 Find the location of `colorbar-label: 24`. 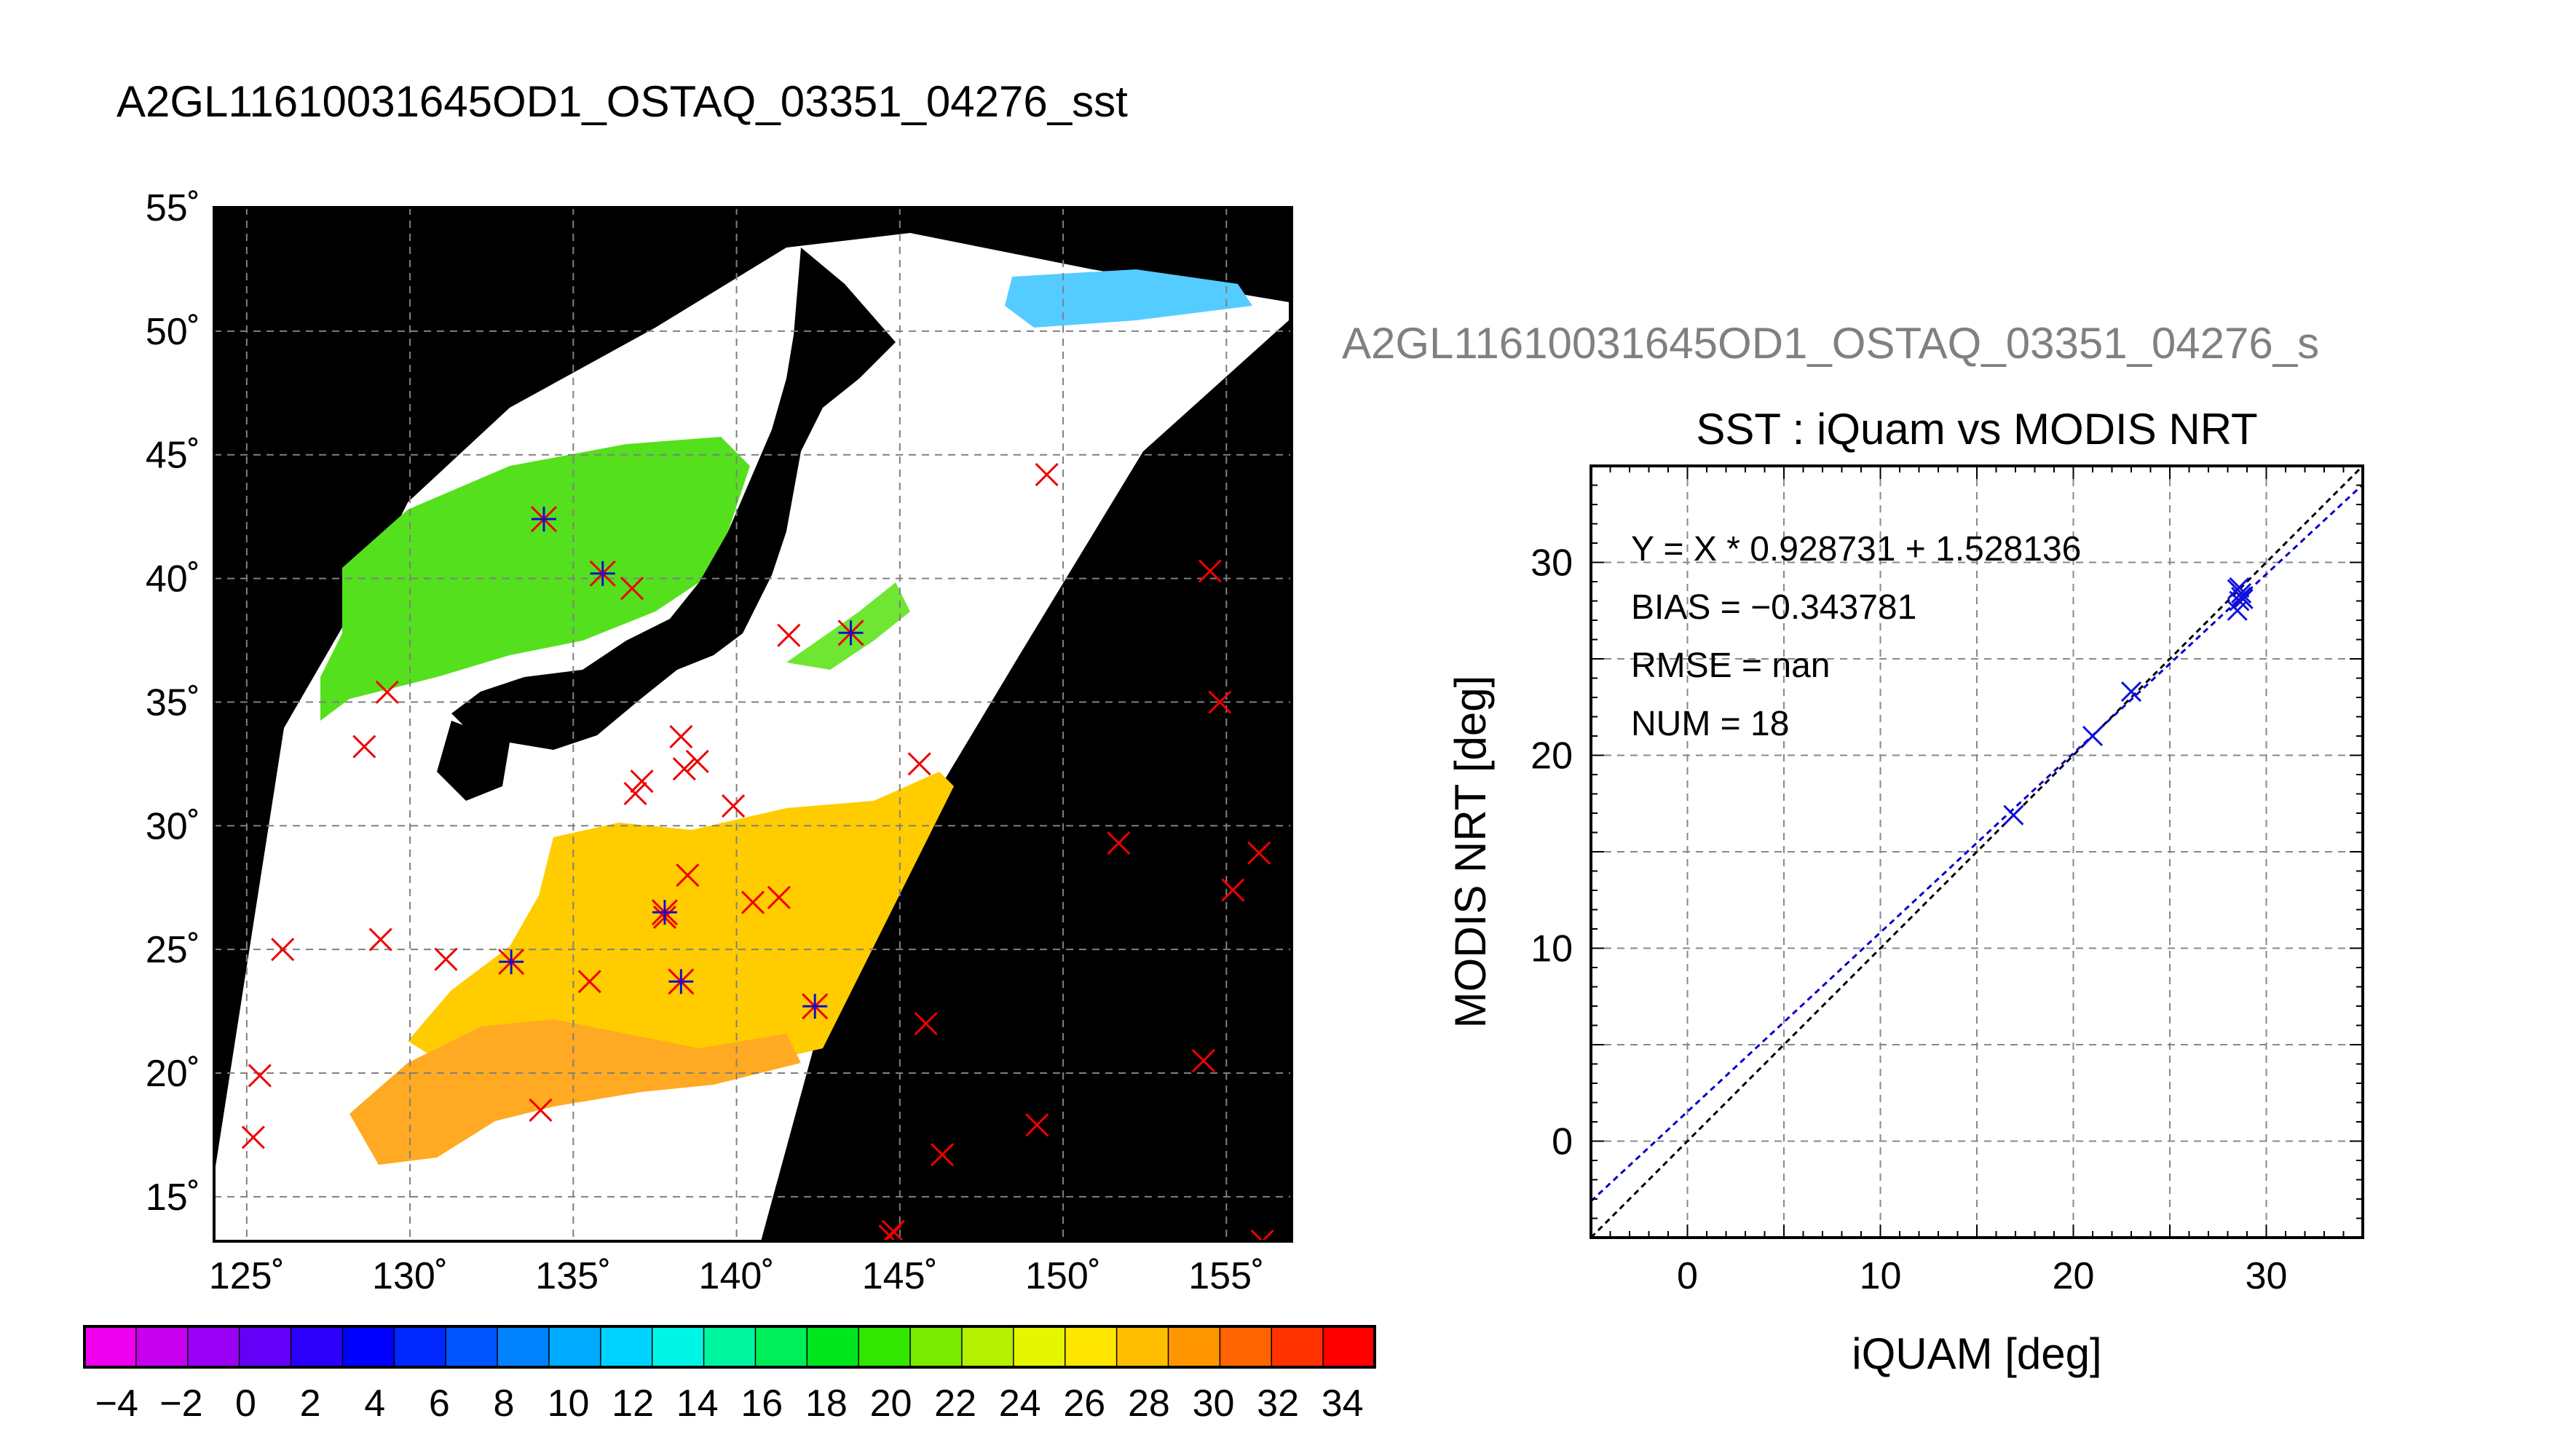

colorbar-label: 24 is located at coordinates (1020, 1403).